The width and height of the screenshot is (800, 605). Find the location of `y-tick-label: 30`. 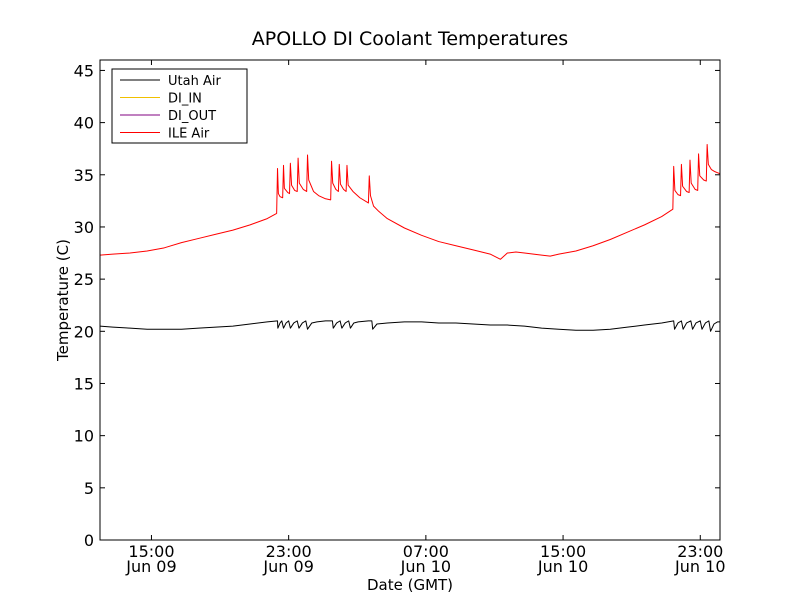

y-tick-label: 30 is located at coordinates (84, 227).